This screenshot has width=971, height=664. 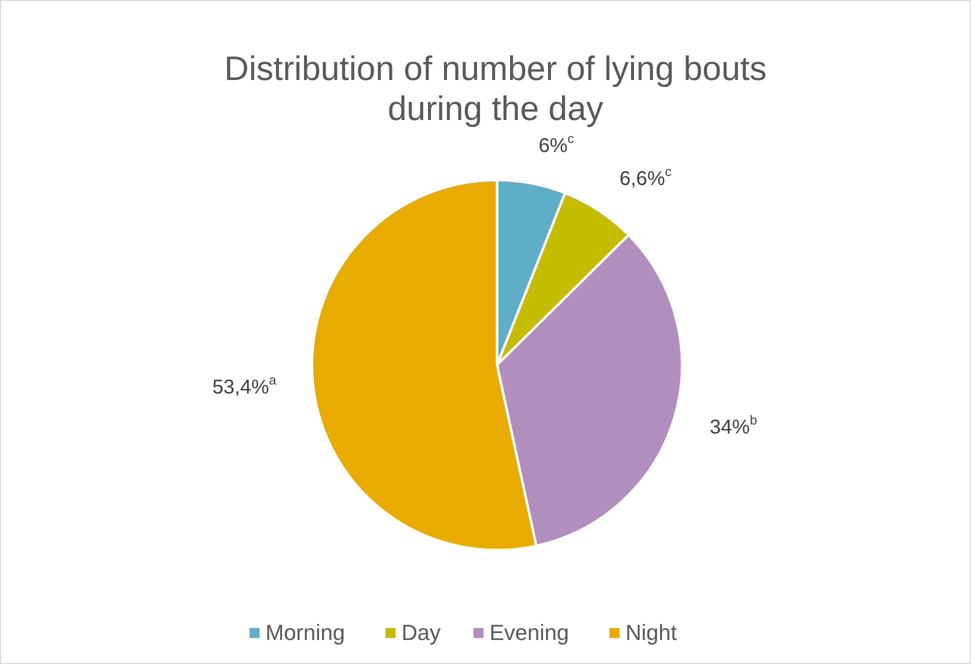 I want to click on data-label: 34%$^{b}$, so click(x=734, y=425).